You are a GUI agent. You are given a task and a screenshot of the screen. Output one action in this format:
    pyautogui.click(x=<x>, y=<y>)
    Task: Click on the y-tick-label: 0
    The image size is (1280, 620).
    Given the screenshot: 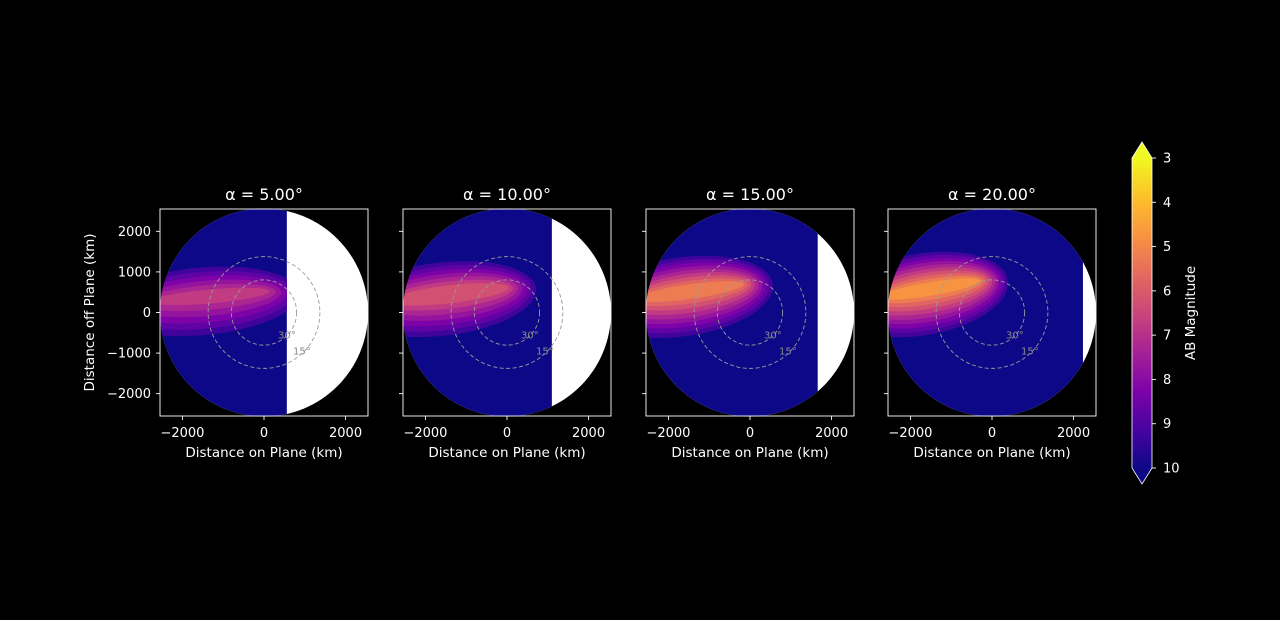 What is the action you would take?
    pyautogui.click(x=147, y=313)
    